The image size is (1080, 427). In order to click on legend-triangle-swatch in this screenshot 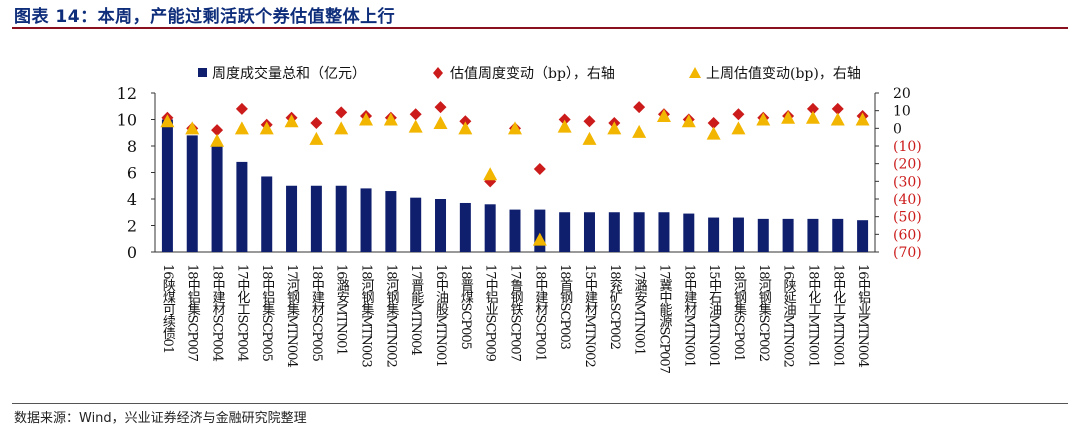, I will do `click(695, 72)`.